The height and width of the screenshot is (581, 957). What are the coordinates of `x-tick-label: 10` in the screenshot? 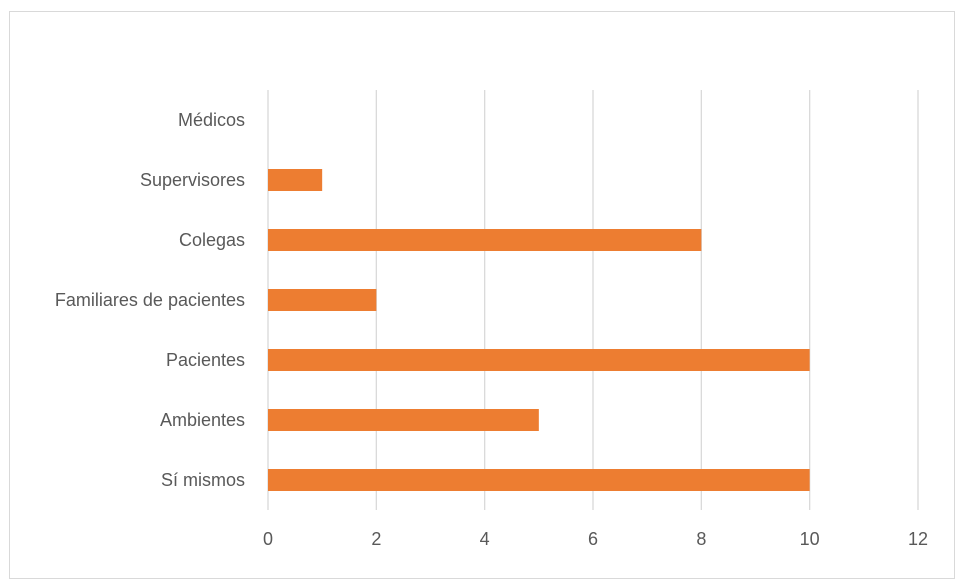 It's located at (810, 539).